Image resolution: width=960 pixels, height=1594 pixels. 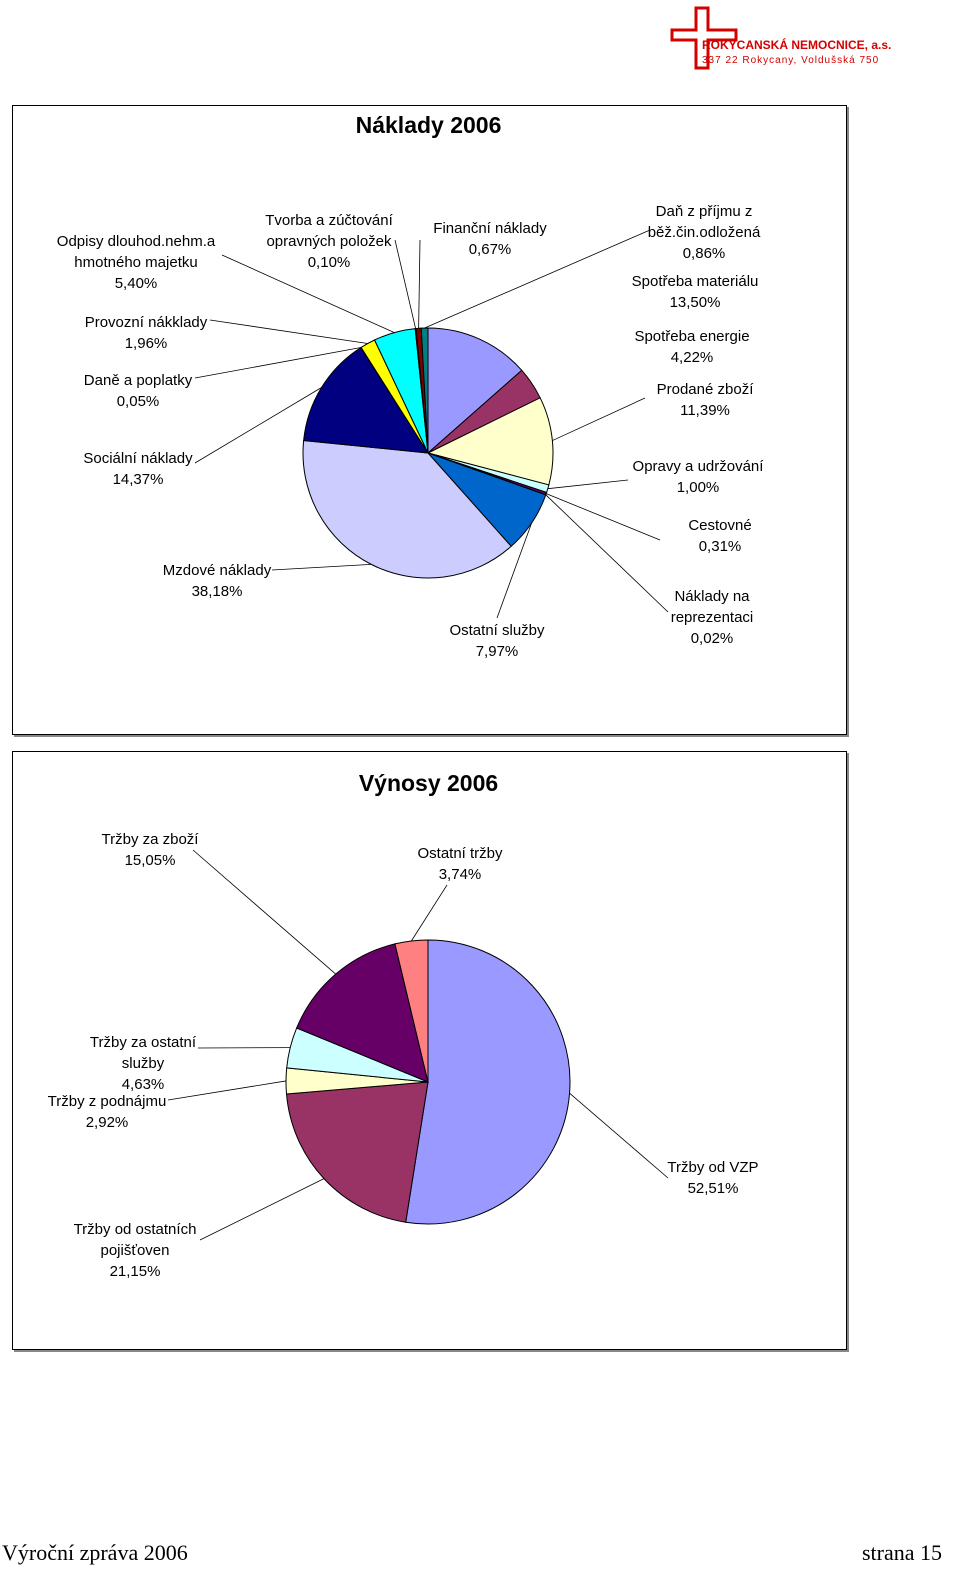 I want to click on slice-label: Finanční náklady 0,67%, so click(x=490, y=239).